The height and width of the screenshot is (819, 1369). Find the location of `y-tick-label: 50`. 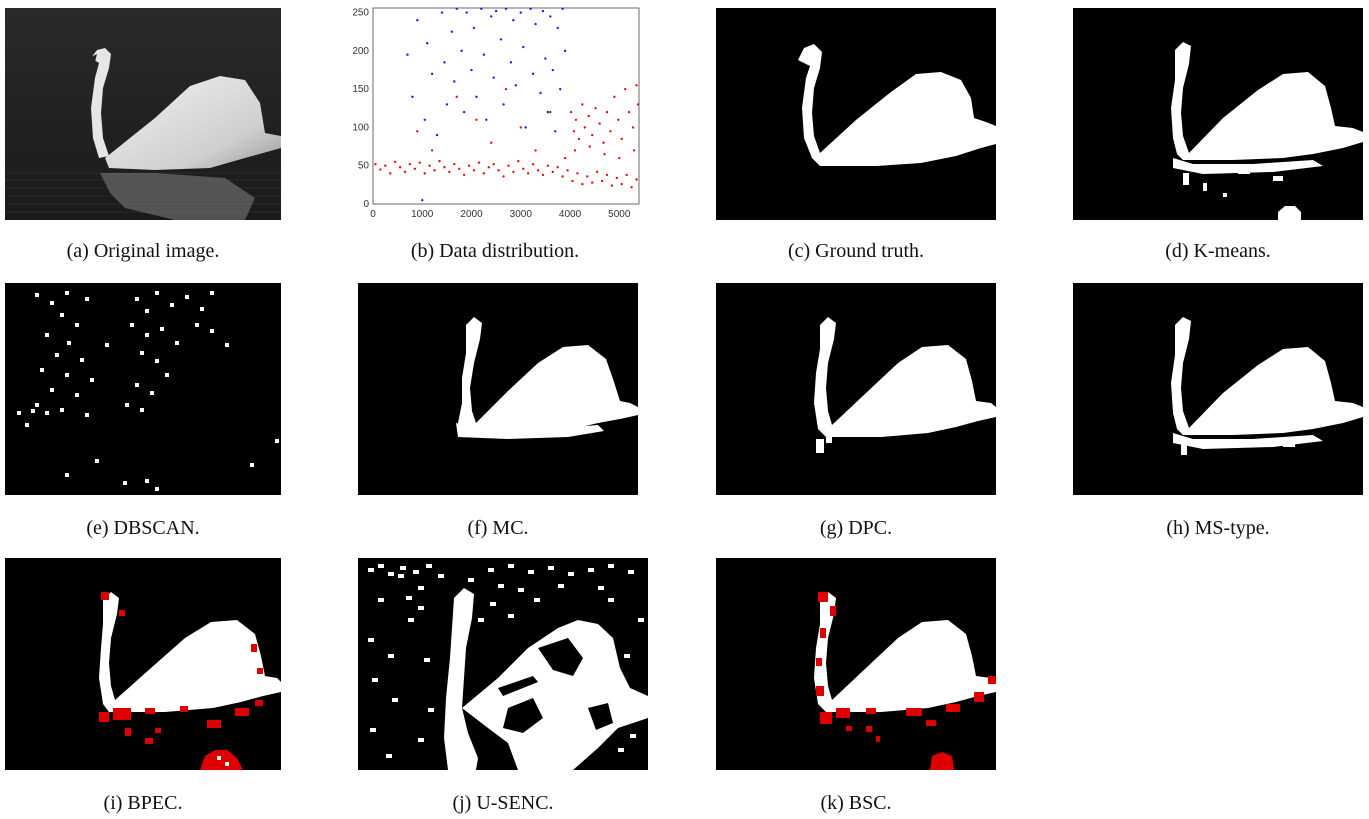

y-tick-label: 50 is located at coordinates (364, 166).